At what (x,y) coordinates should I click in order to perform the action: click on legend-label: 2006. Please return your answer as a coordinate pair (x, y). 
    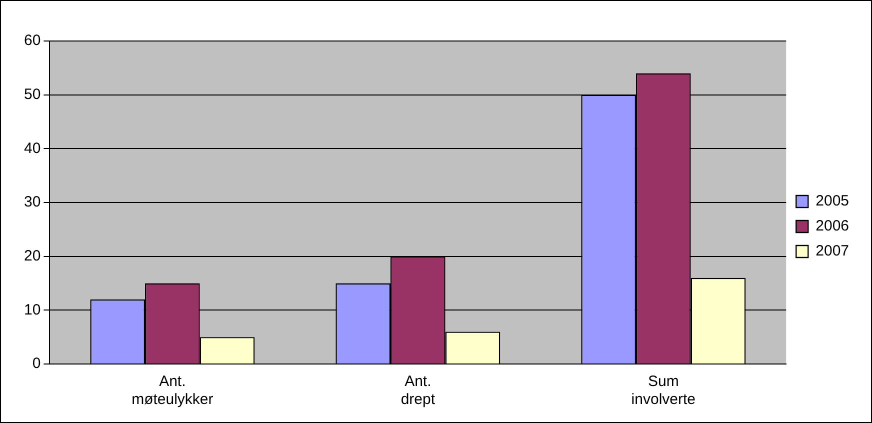
    Looking at the image, I should click on (833, 226).